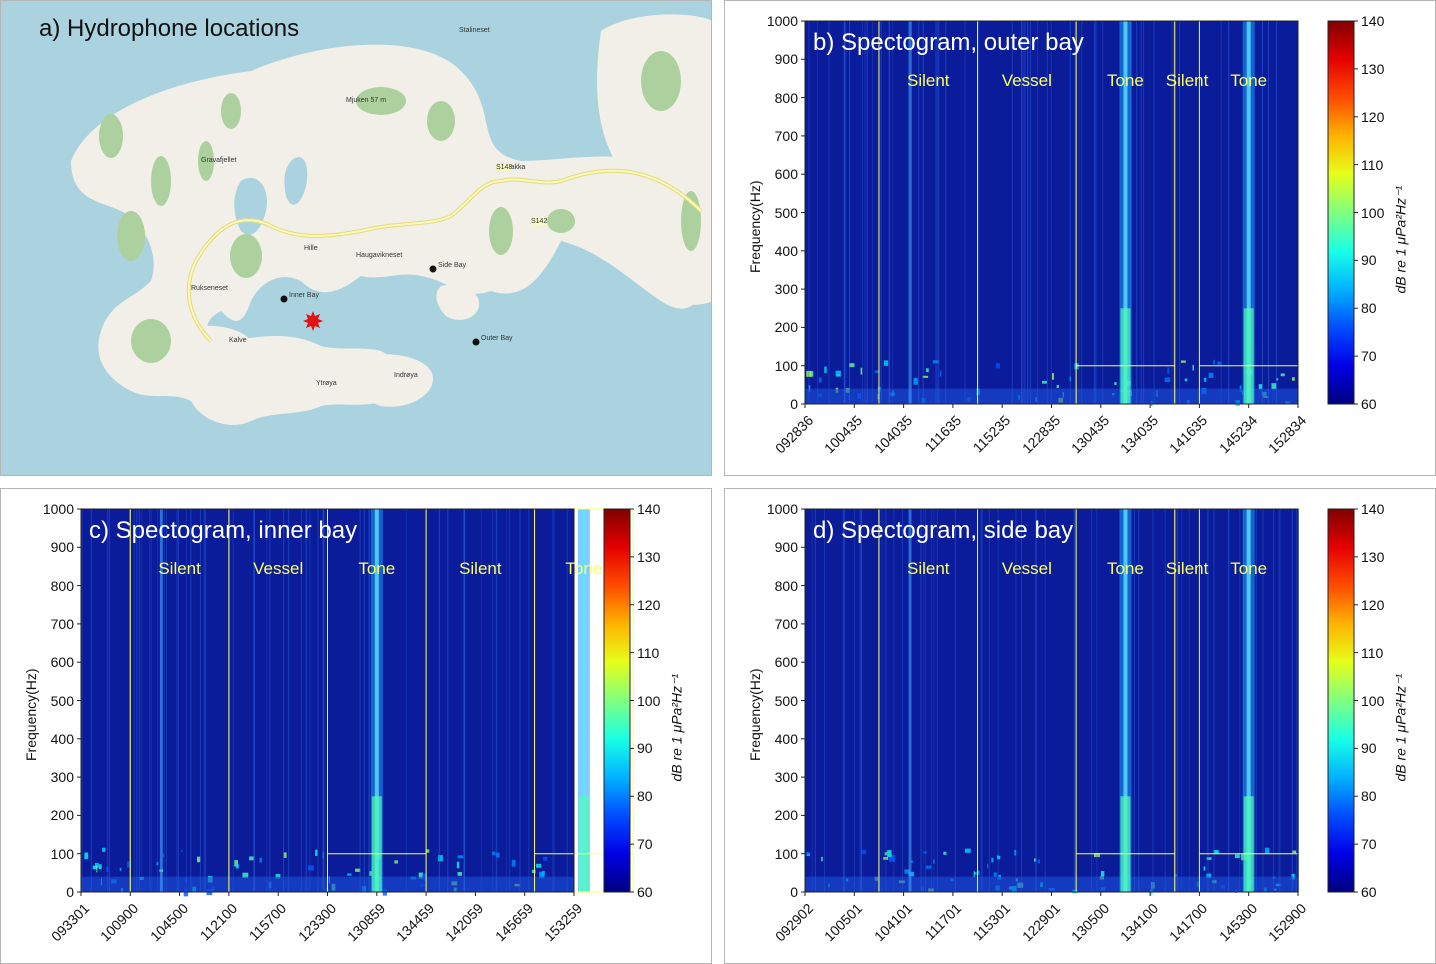 This screenshot has width=1436, height=964. I want to click on south-islands-land, so click(306, 366).